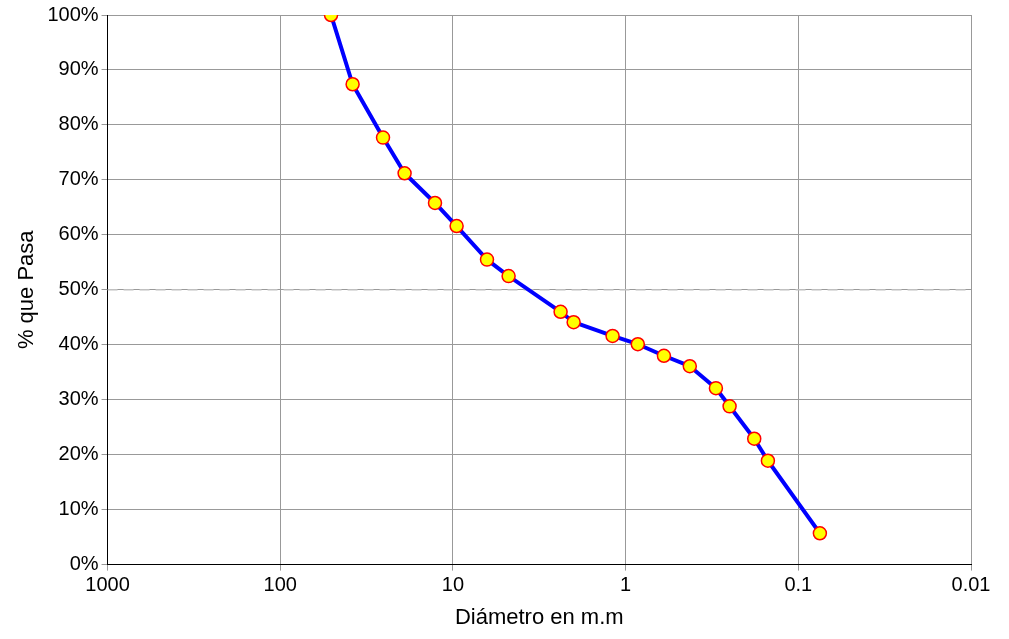 The height and width of the screenshot is (639, 1009). What do you see at coordinates (78, 453) in the screenshot?
I see `y-tick-label: 20%` at bounding box center [78, 453].